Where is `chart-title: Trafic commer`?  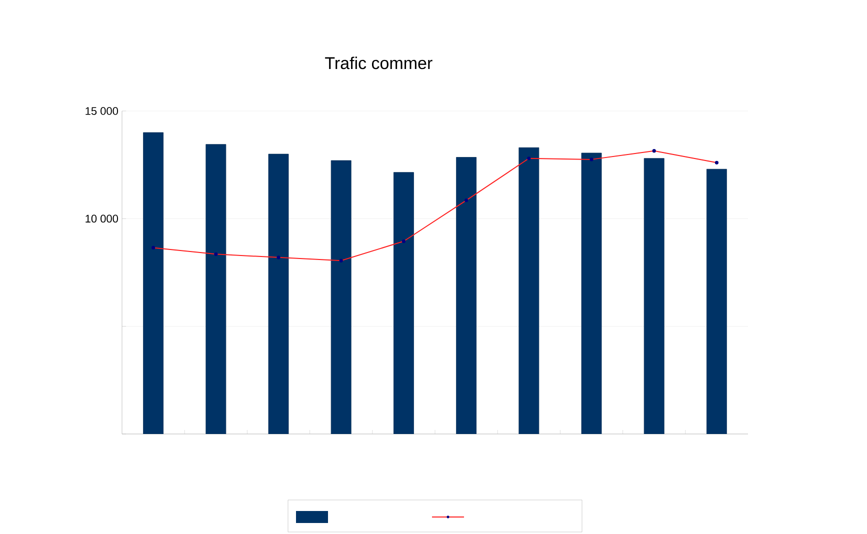 chart-title: Trafic commer is located at coordinates (378, 63).